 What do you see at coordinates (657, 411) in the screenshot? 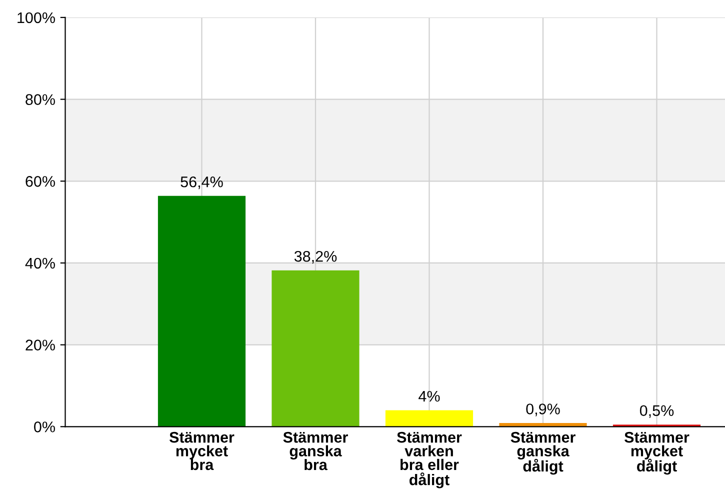
I see `data-label: 0,5%` at bounding box center [657, 411].